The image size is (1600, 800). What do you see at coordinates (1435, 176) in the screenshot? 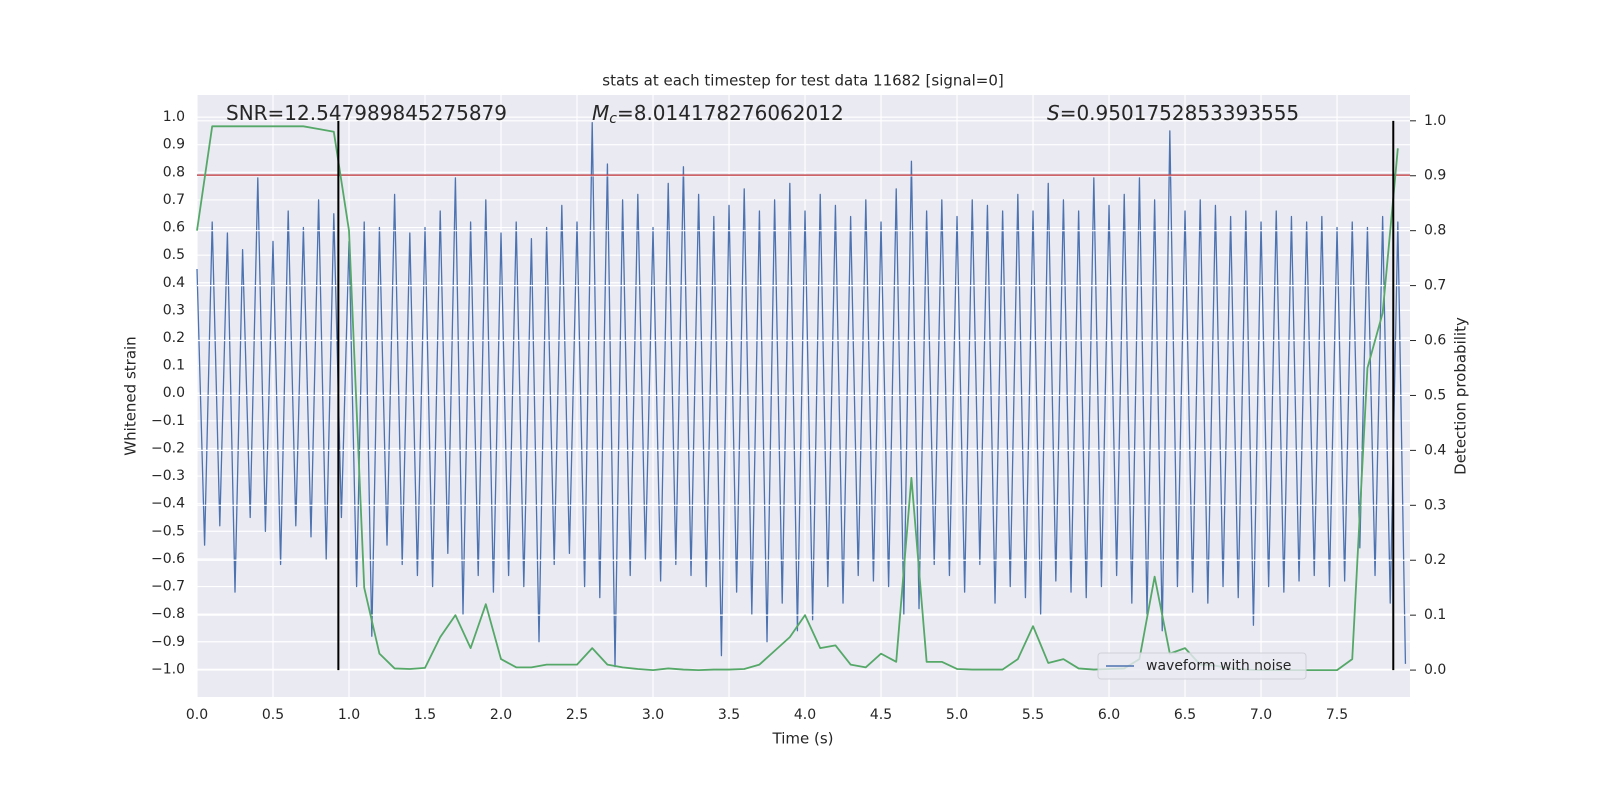
I see `y2-tick-label: 0.9` at bounding box center [1435, 176].